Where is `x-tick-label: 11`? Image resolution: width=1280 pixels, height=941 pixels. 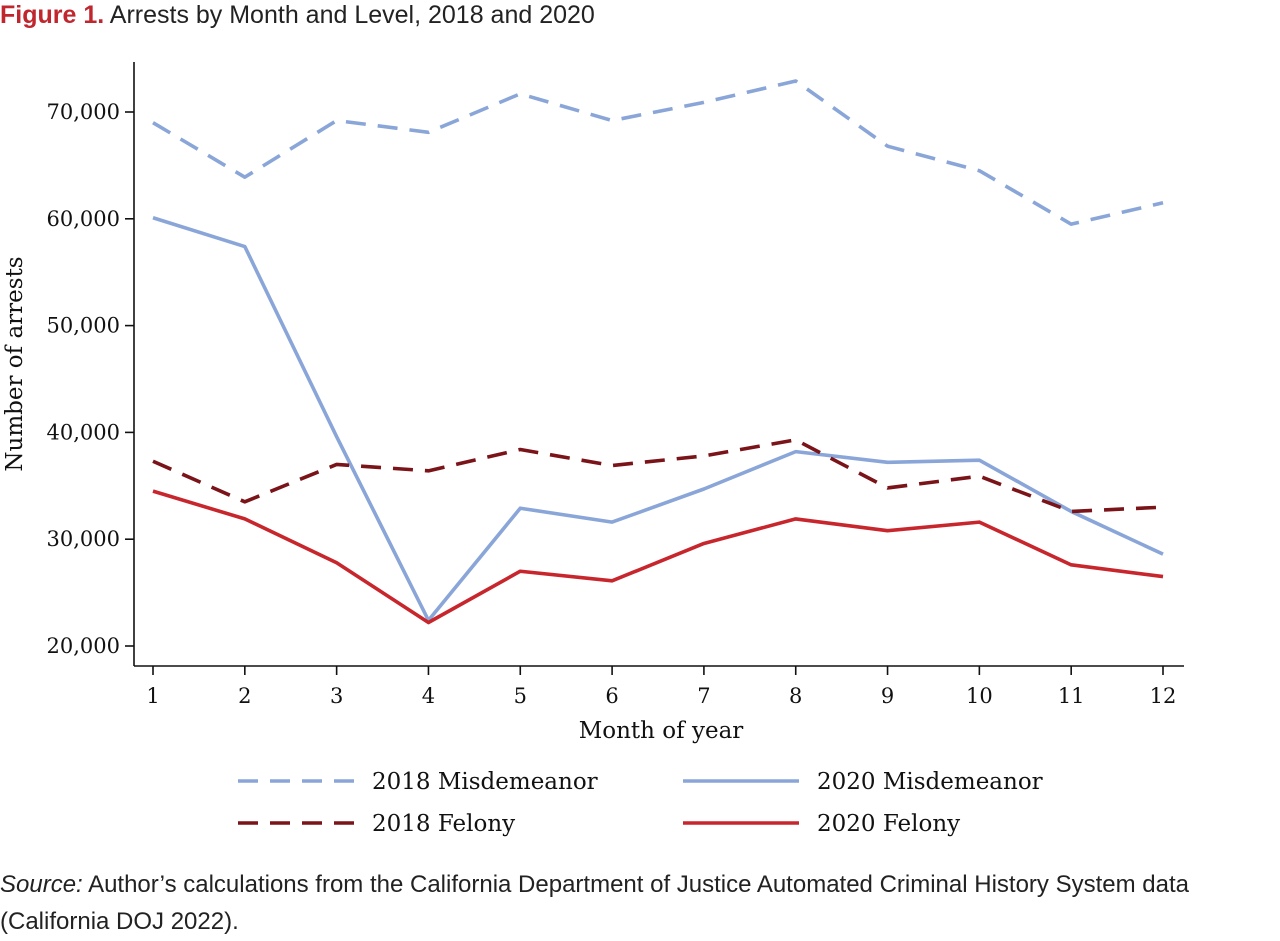 x-tick-label: 11 is located at coordinates (1071, 696).